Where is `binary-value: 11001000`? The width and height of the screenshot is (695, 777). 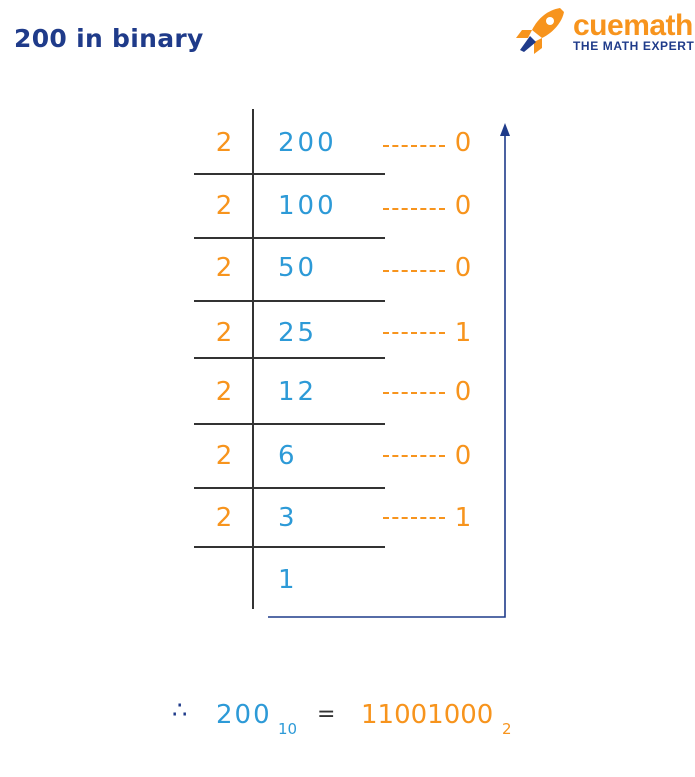 binary-value: 11001000 is located at coordinates (427, 715).